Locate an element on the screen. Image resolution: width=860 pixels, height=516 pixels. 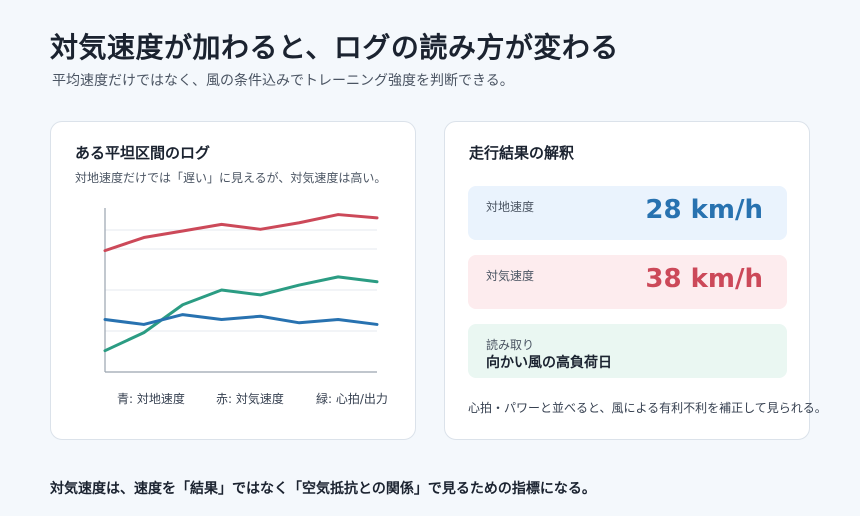
legend-ground-speed: 青: 対地速度 is located at coordinates (151, 399).